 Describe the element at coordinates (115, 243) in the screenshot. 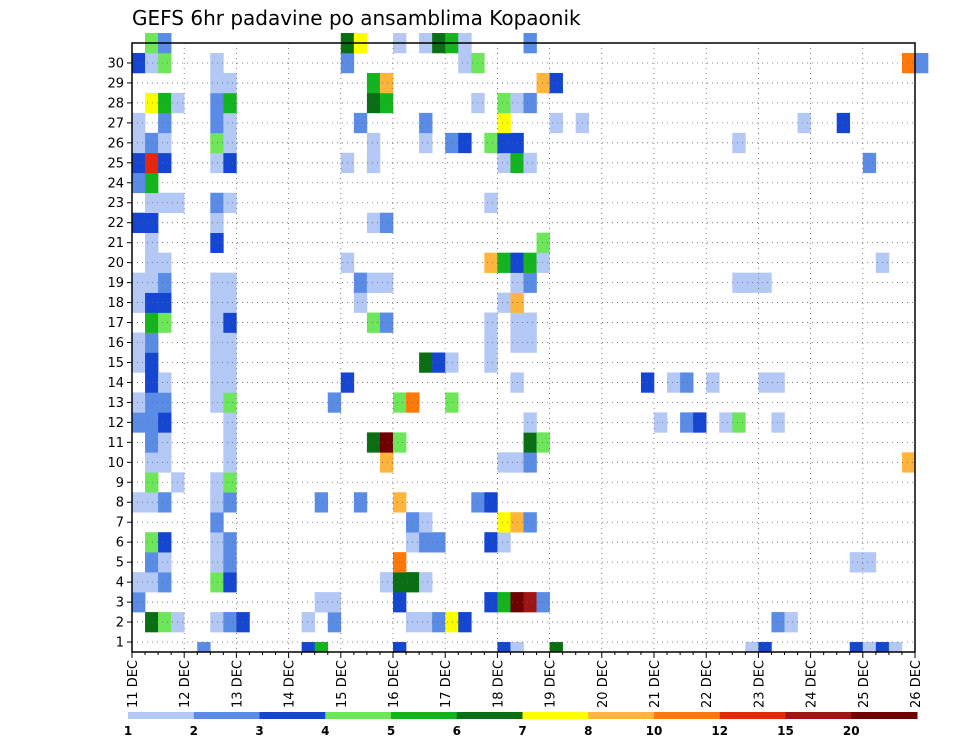

I see `y-tick-label: 21` at that location.